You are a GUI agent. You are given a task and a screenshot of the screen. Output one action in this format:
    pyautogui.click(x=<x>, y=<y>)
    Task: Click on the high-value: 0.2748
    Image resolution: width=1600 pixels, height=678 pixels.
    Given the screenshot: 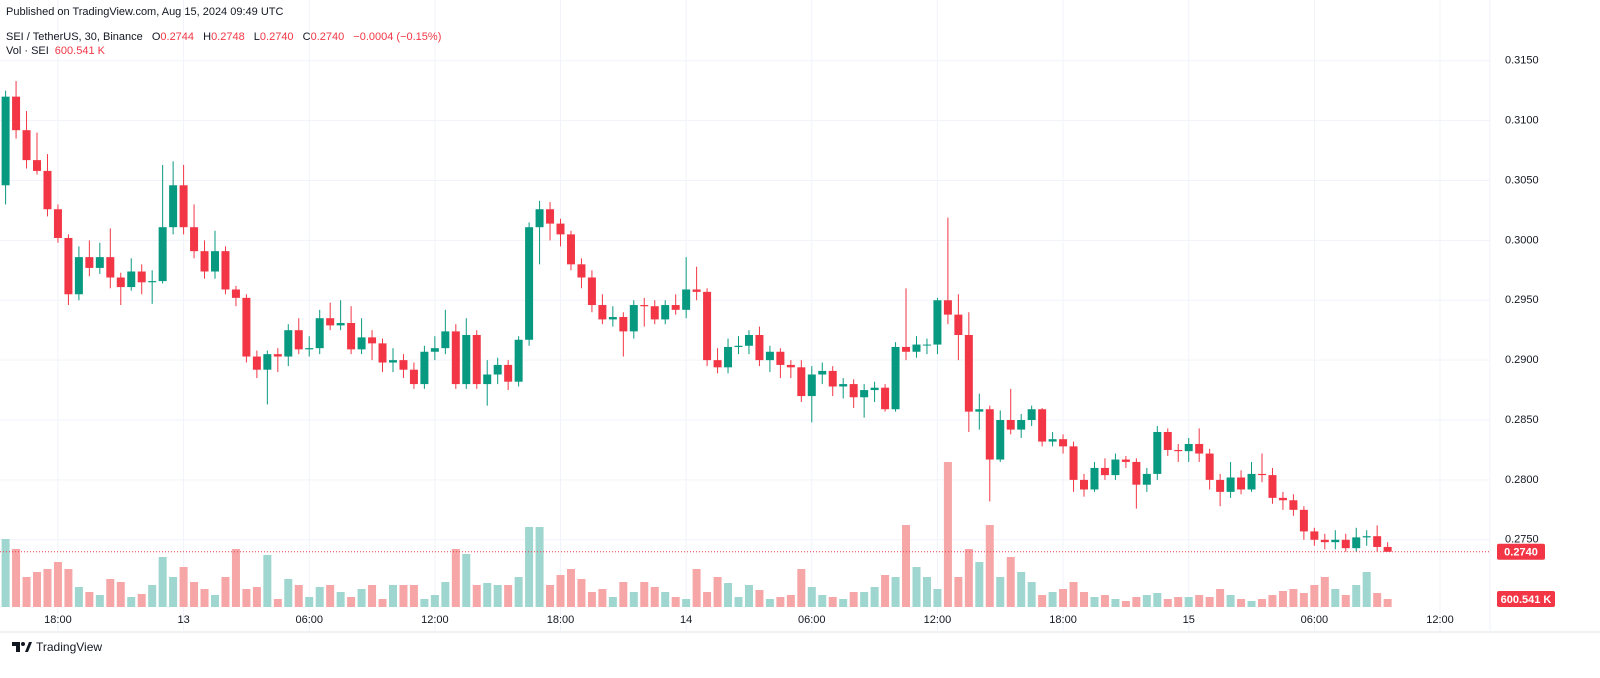 What is the action you would take?
    pyautogui.click(x=228, y=37)
    